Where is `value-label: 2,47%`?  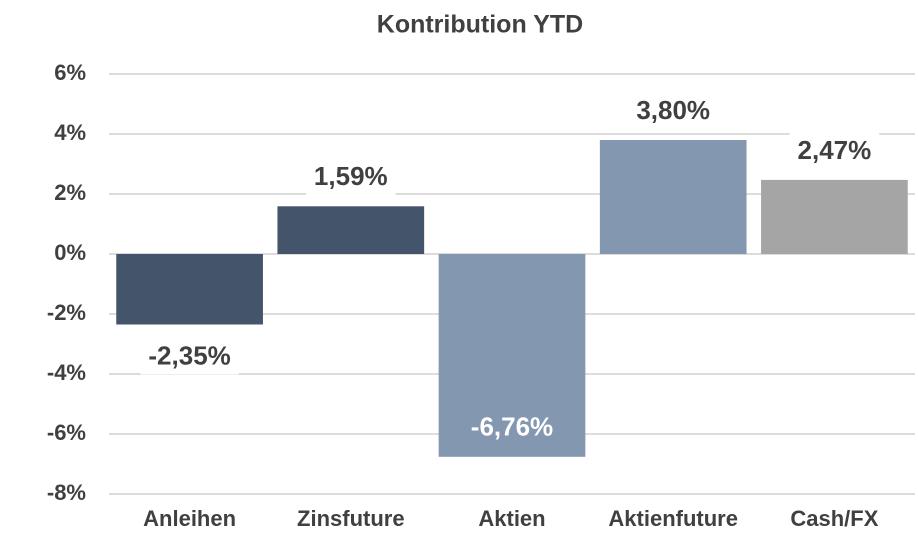
value-label: 2,47% is located at coordinates (835, 150).